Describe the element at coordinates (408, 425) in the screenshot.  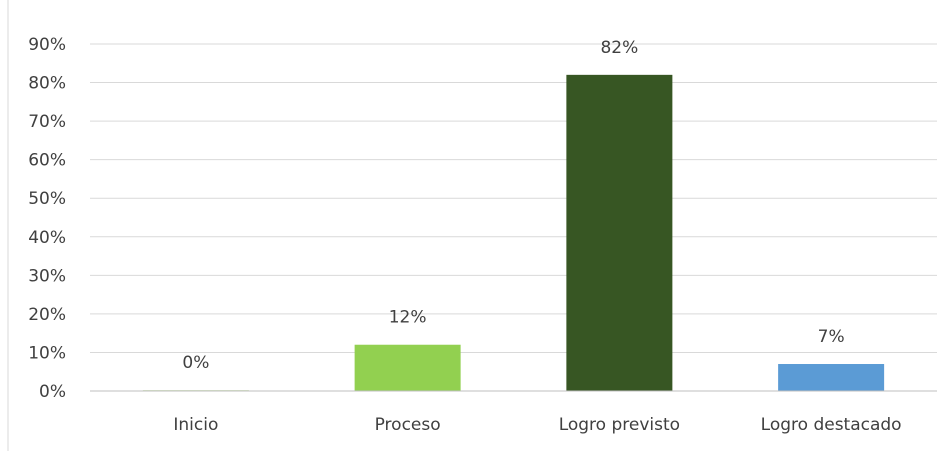
I see `category-label-proceso: Proceso` at that location.